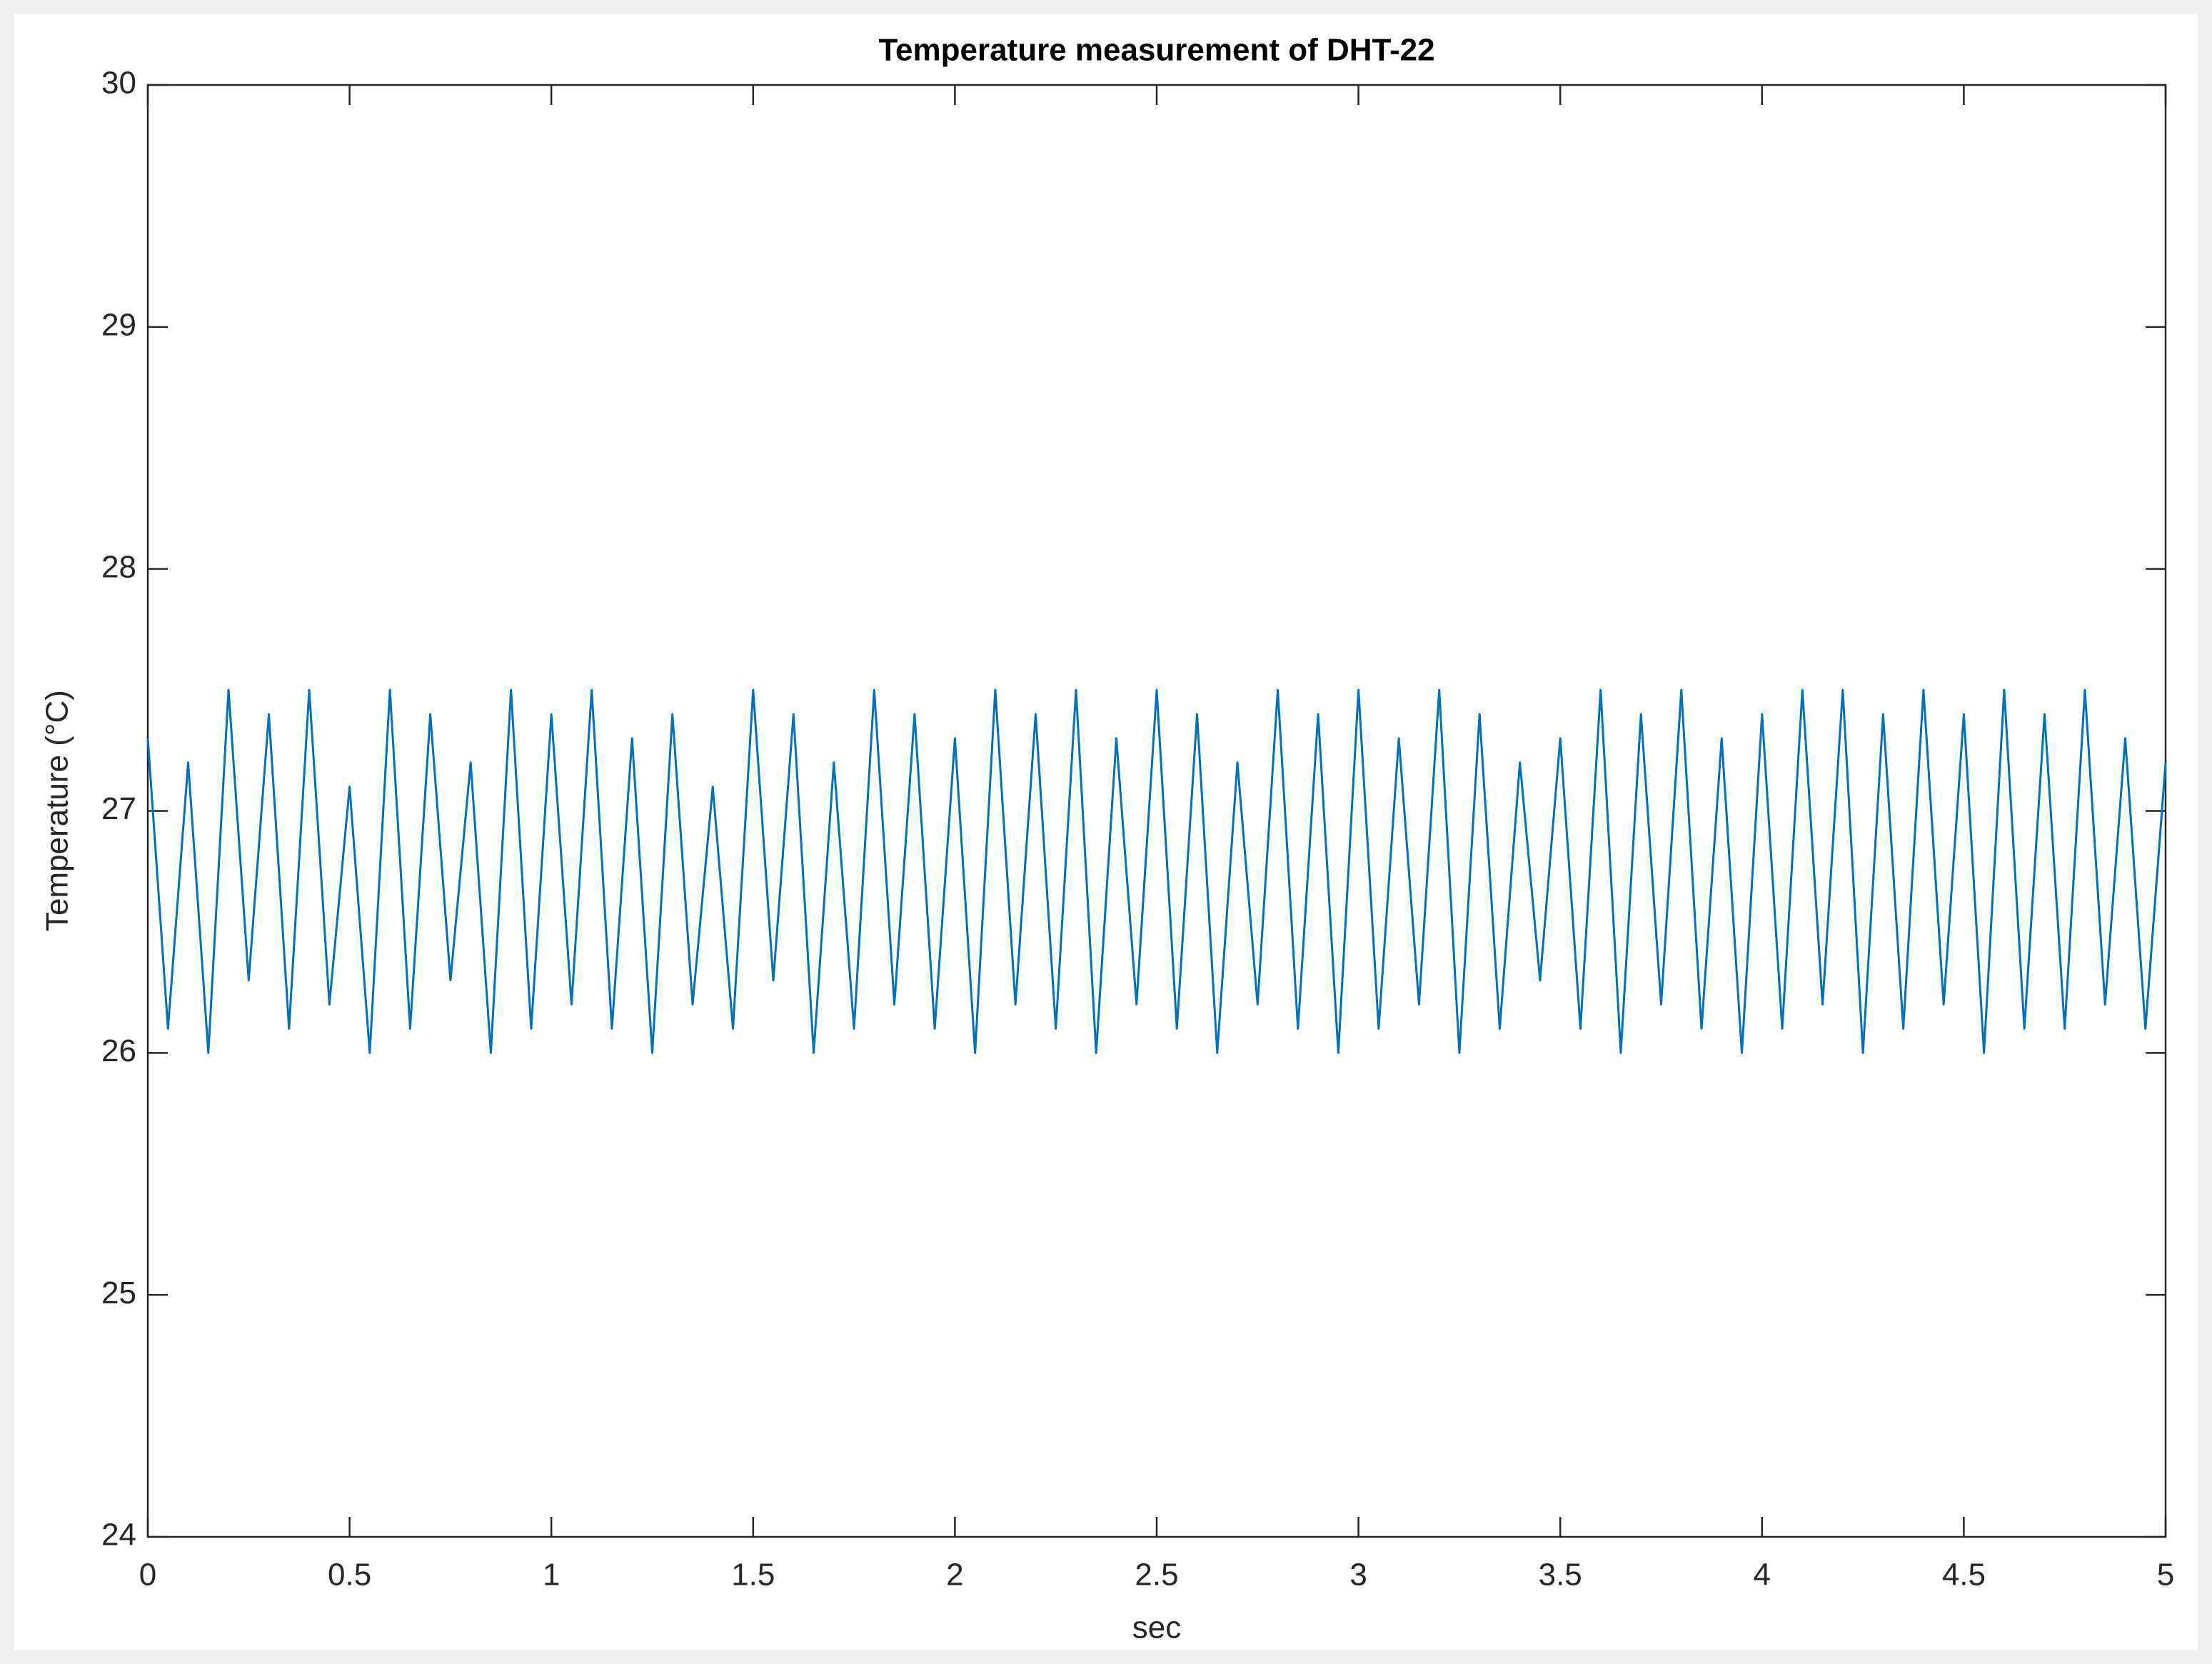 This screenshot has width=2212, height=1664. Describe the element at coordinates (349, 1575) in the screenshot. I see `x-tick-label: 0.5` at that location.